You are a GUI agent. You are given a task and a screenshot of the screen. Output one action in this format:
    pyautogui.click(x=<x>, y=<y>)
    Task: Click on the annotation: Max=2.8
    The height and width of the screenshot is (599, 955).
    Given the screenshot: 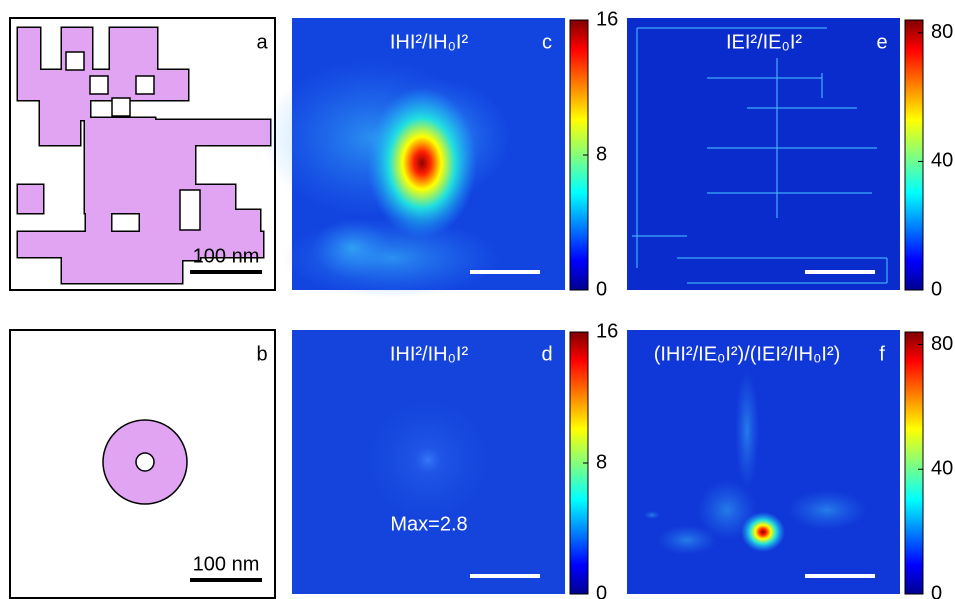 What is the action you would take?
    pyautogui.click(x=428, y=524)
    